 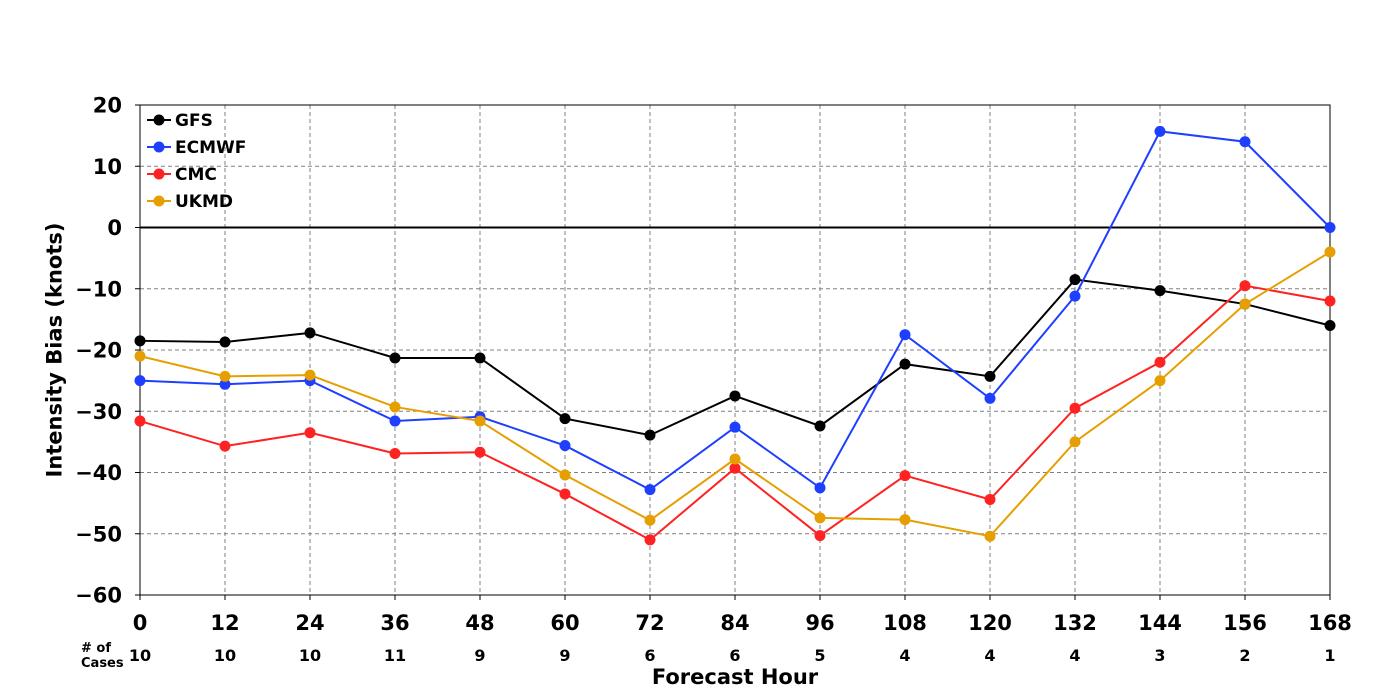 I want to click on case-count-label: 5, so click(x=819, y=655).